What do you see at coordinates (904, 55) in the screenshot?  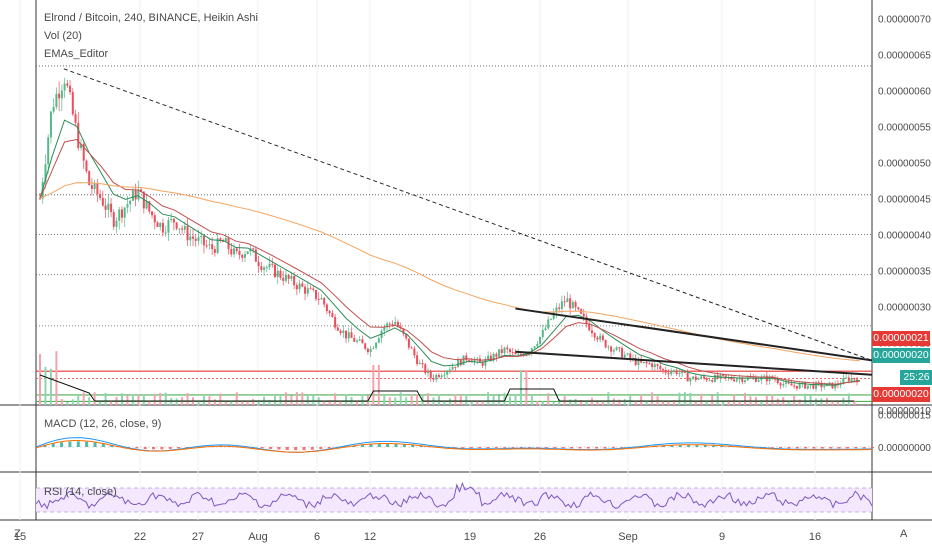 I see `y-tick-label: 0.00000065` at bounding box center [904, 55].